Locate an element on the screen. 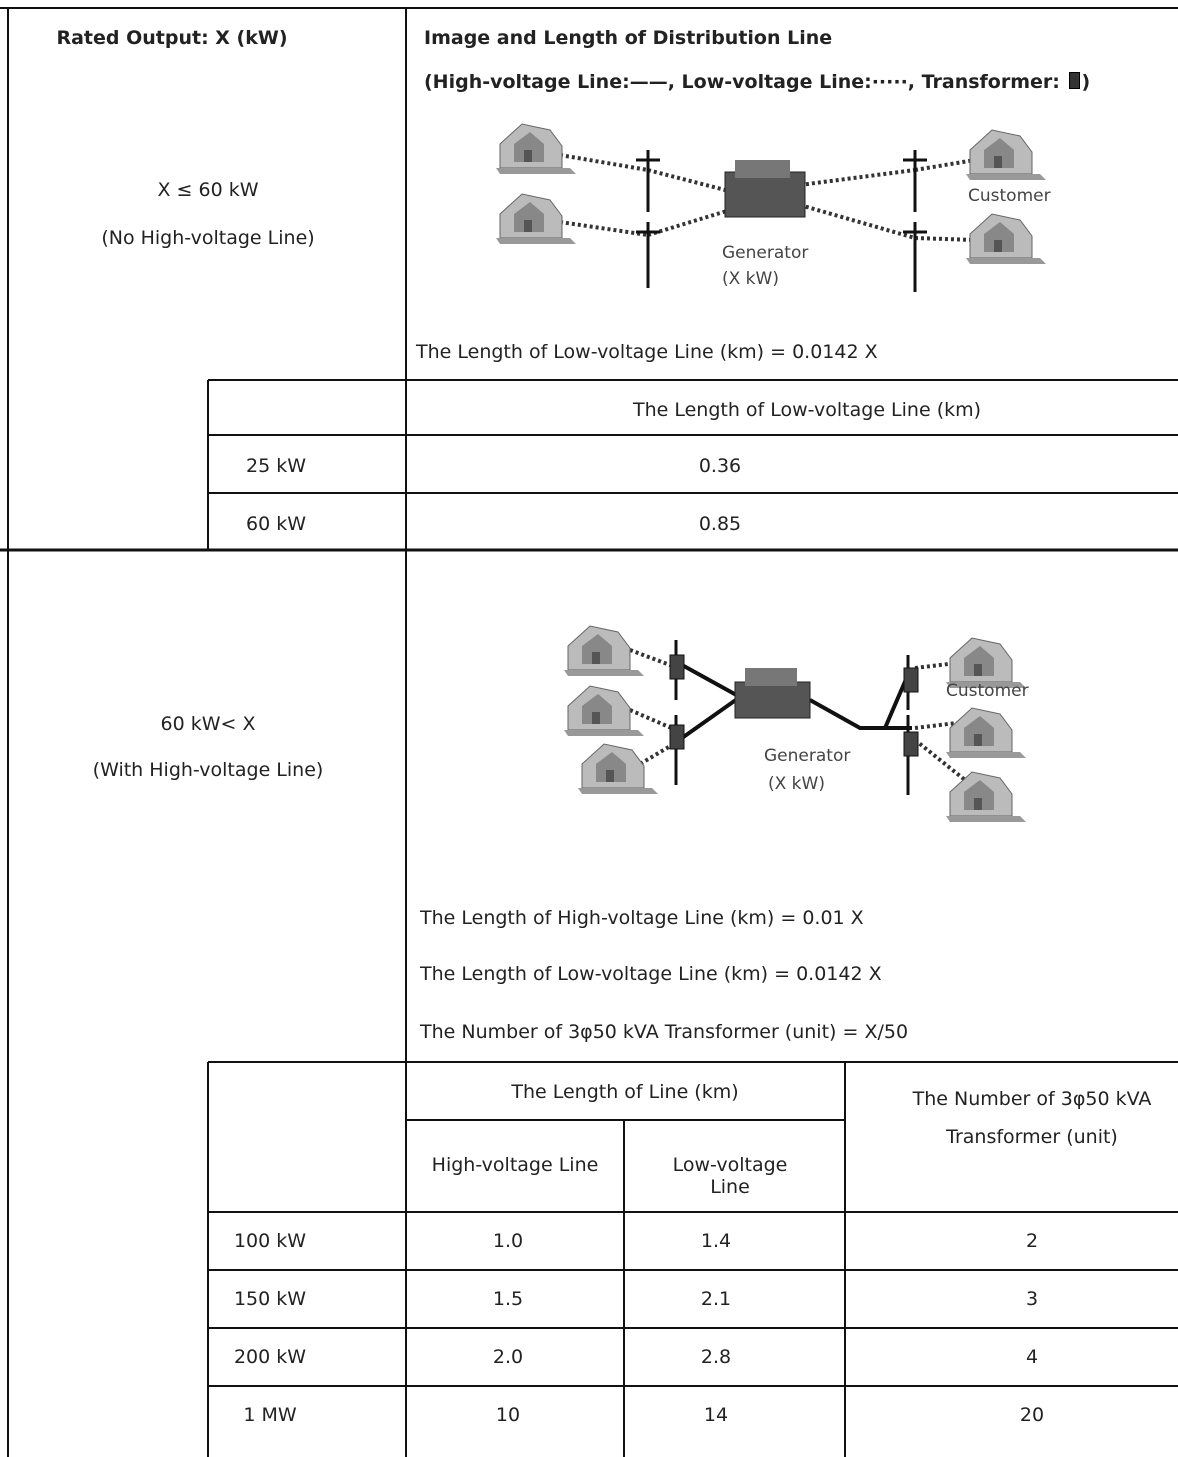 The height and width of the screenshot is (1457, 1178). cell: 3 is located at coordinates (1032, 1299).